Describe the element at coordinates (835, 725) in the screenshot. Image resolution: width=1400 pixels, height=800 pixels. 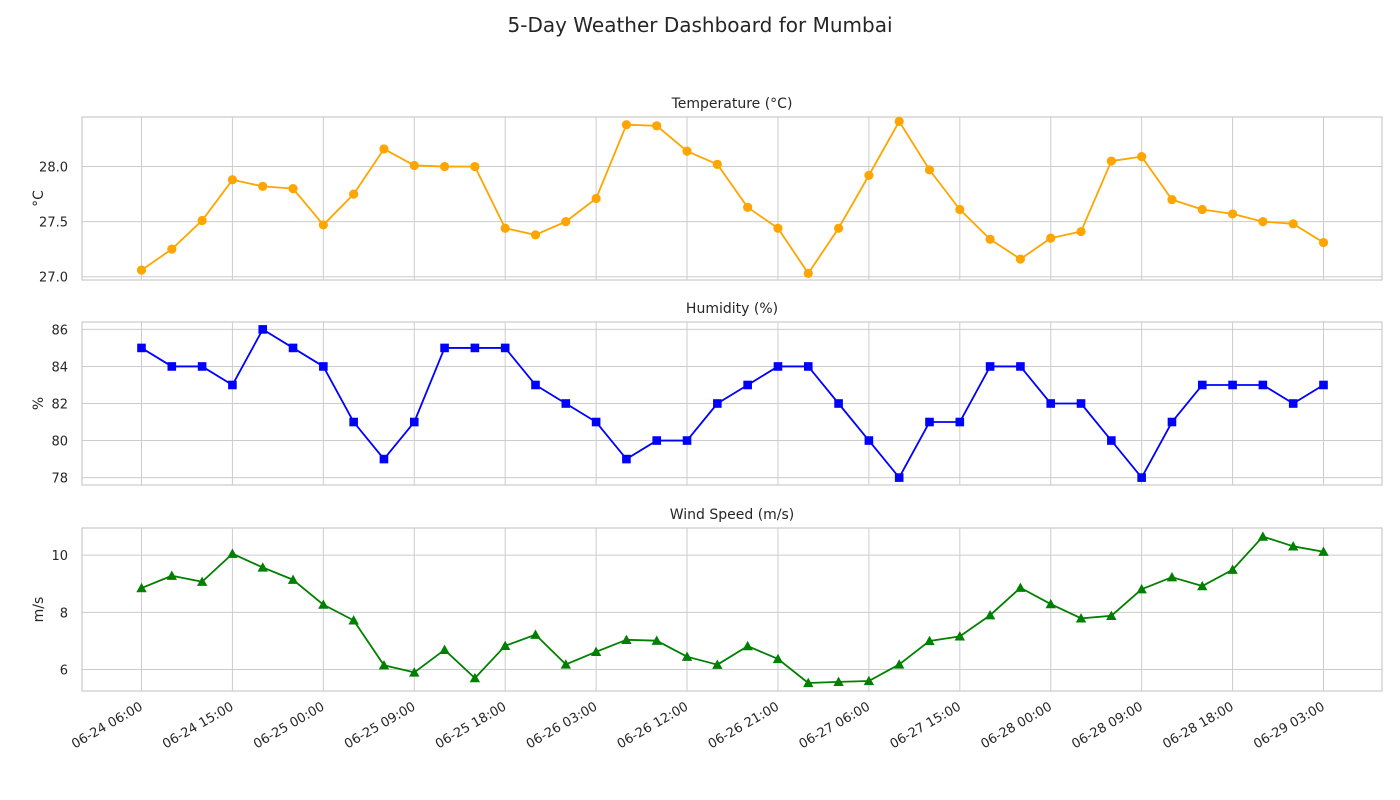
I see `x-tick-label: 06-27 06:00` at that location.